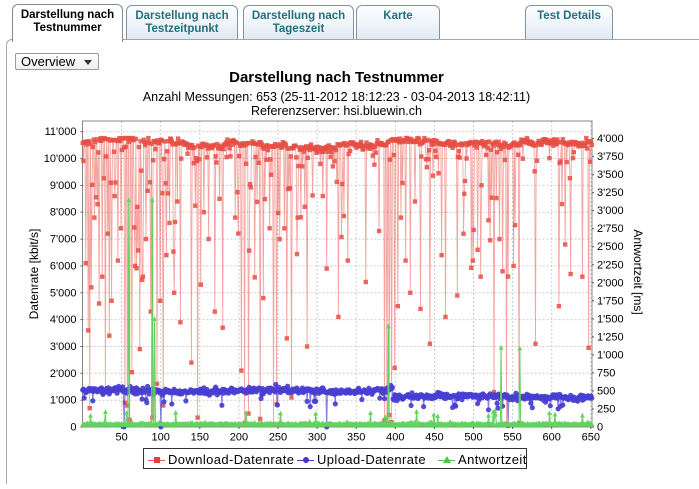  What do you see at coordinates (239, 438) in the screenshot?
I see `svg-text: 200` at bounding box center [239, 438].